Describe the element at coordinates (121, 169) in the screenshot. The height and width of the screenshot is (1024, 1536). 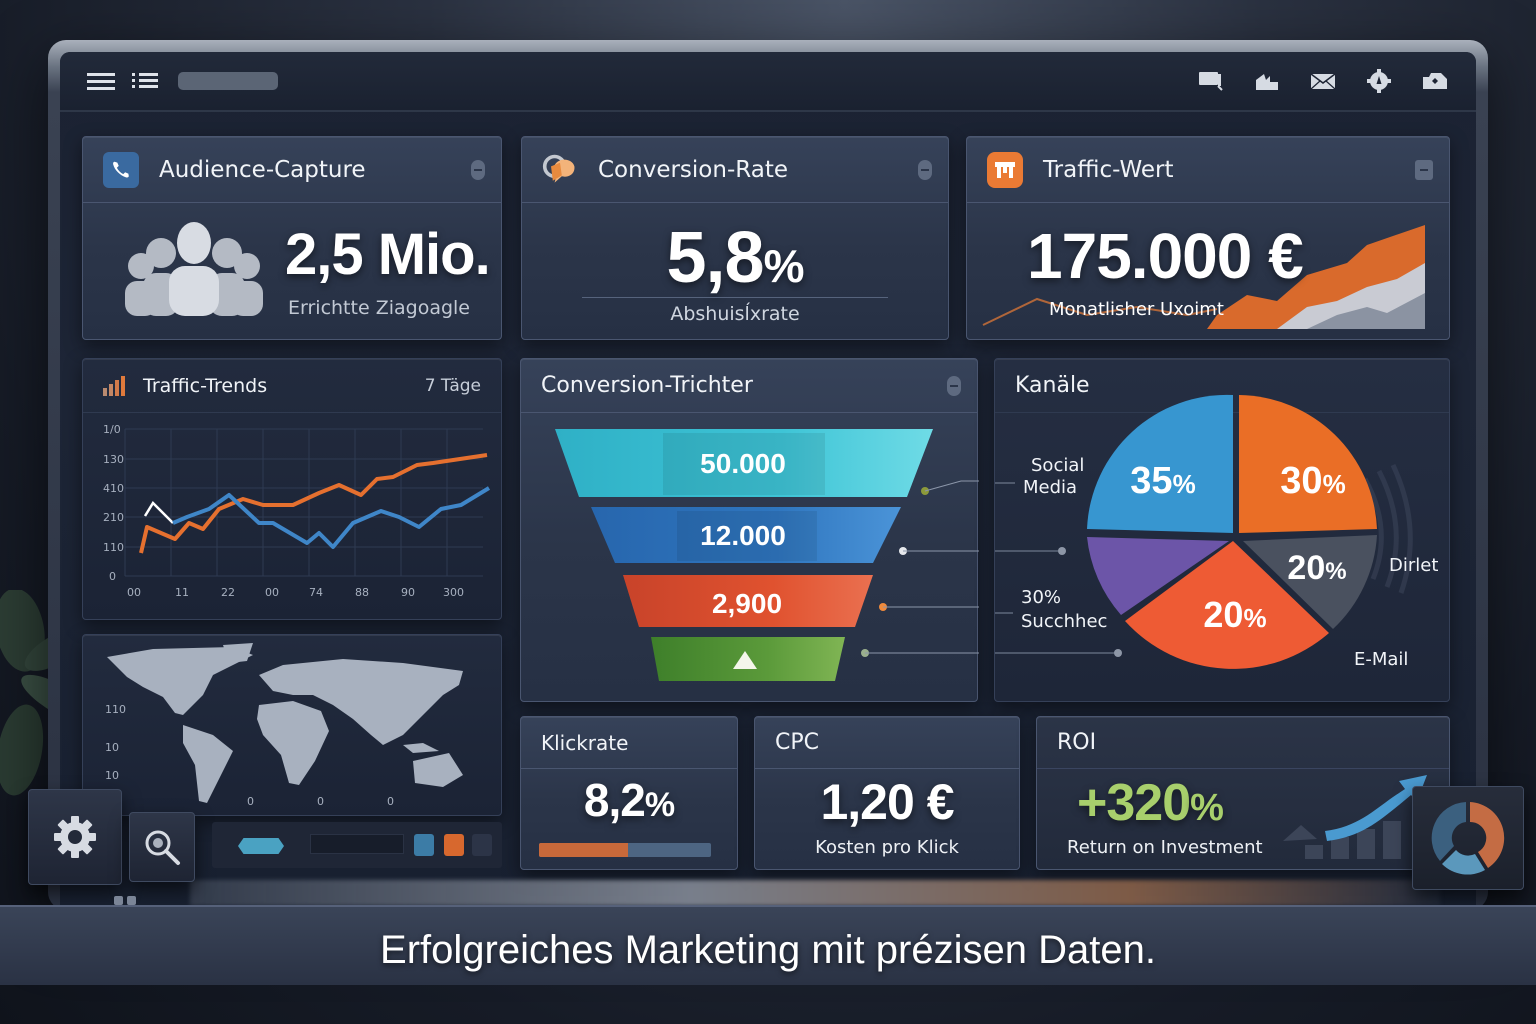
I see `phone-icon` at that location.